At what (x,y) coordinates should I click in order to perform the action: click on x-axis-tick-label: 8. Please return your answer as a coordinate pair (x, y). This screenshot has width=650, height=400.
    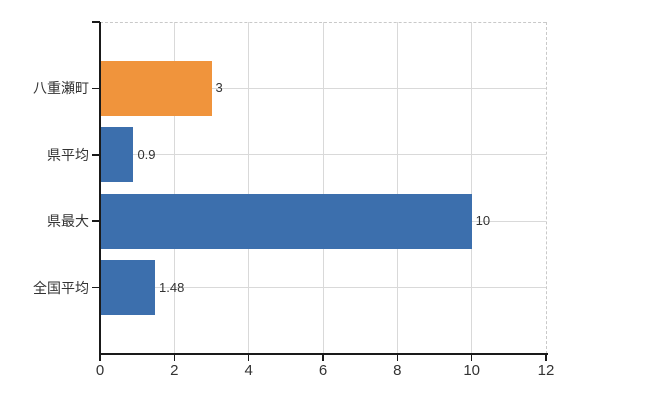
    Looking at the image, I should click on (397, 370).